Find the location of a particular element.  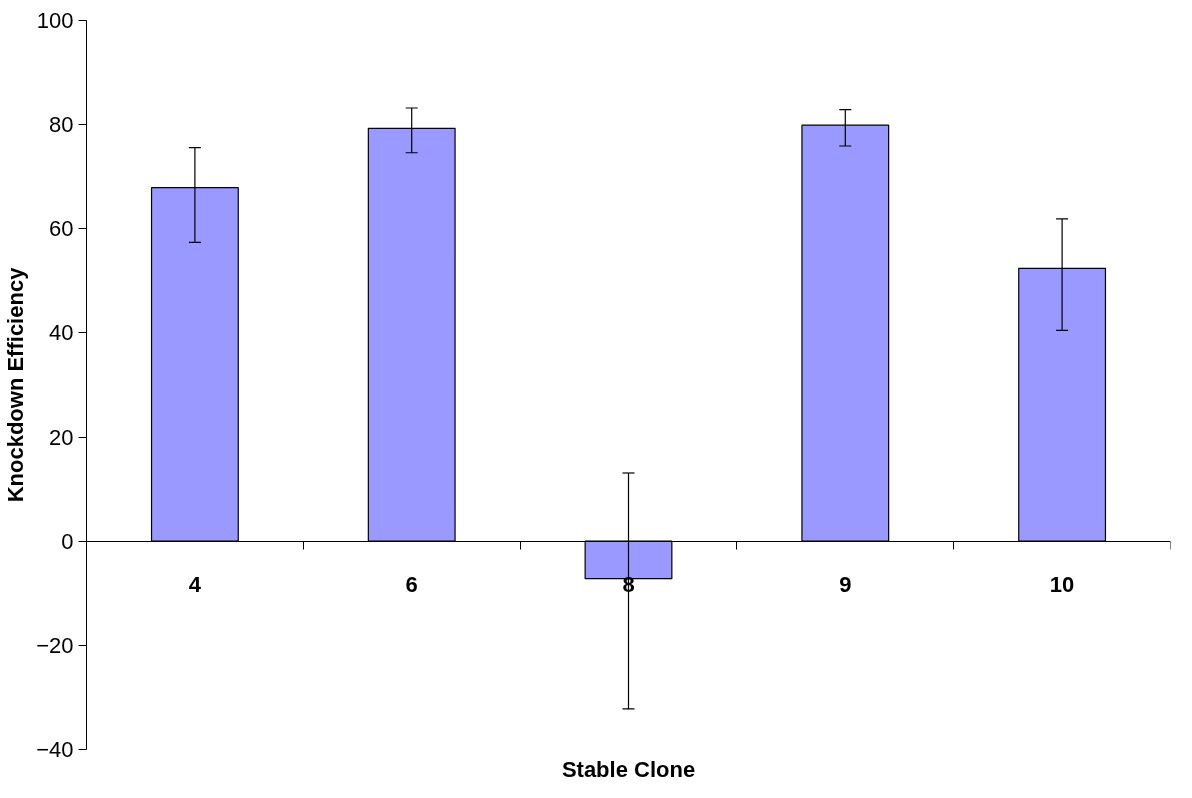

y-tick-label: 60 is located at coordinates (61, 229).